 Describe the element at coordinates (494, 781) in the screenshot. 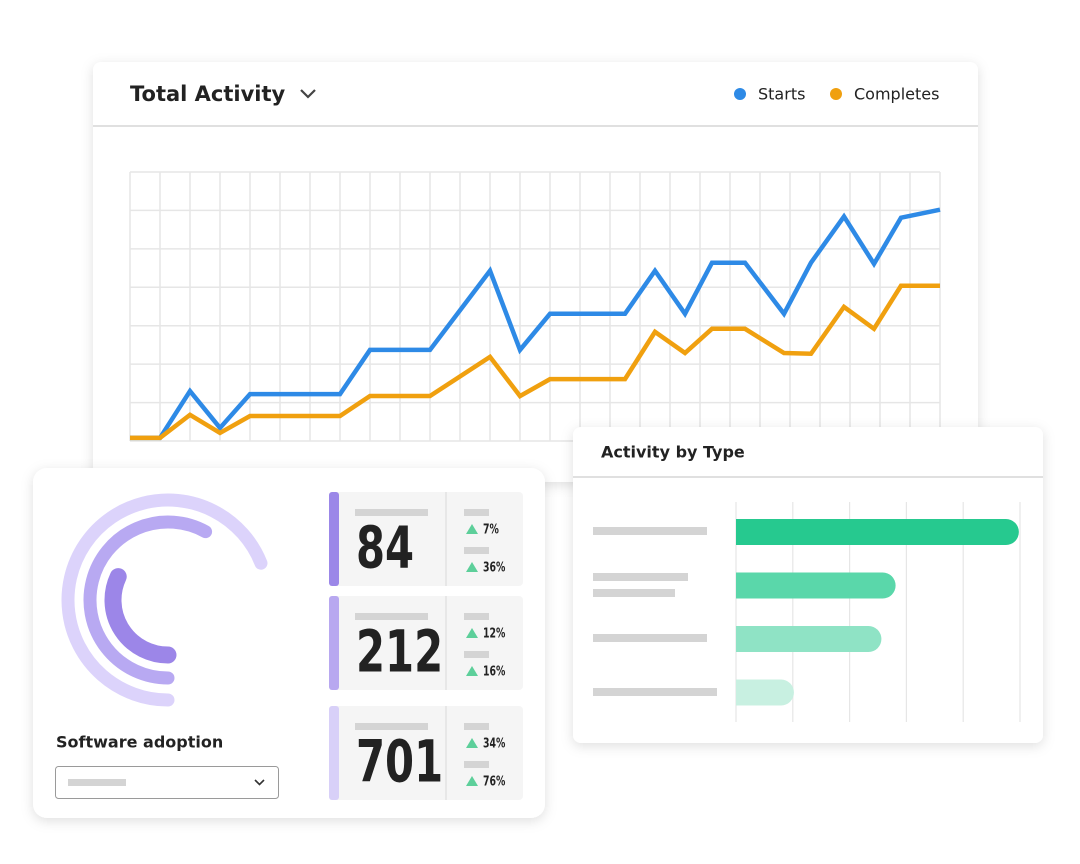

I see `change-label: 76%` at that location.